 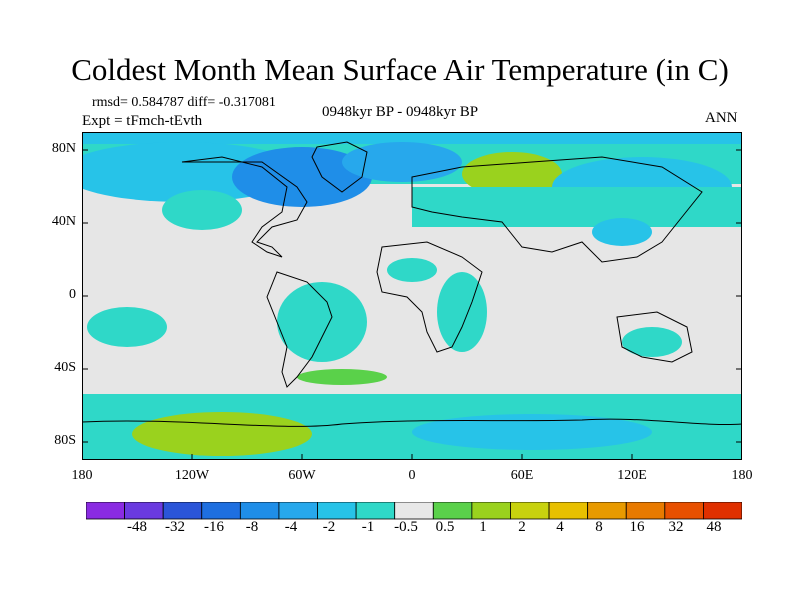 I want to click on colorbar-label: 16, so click(x=637, y=527).